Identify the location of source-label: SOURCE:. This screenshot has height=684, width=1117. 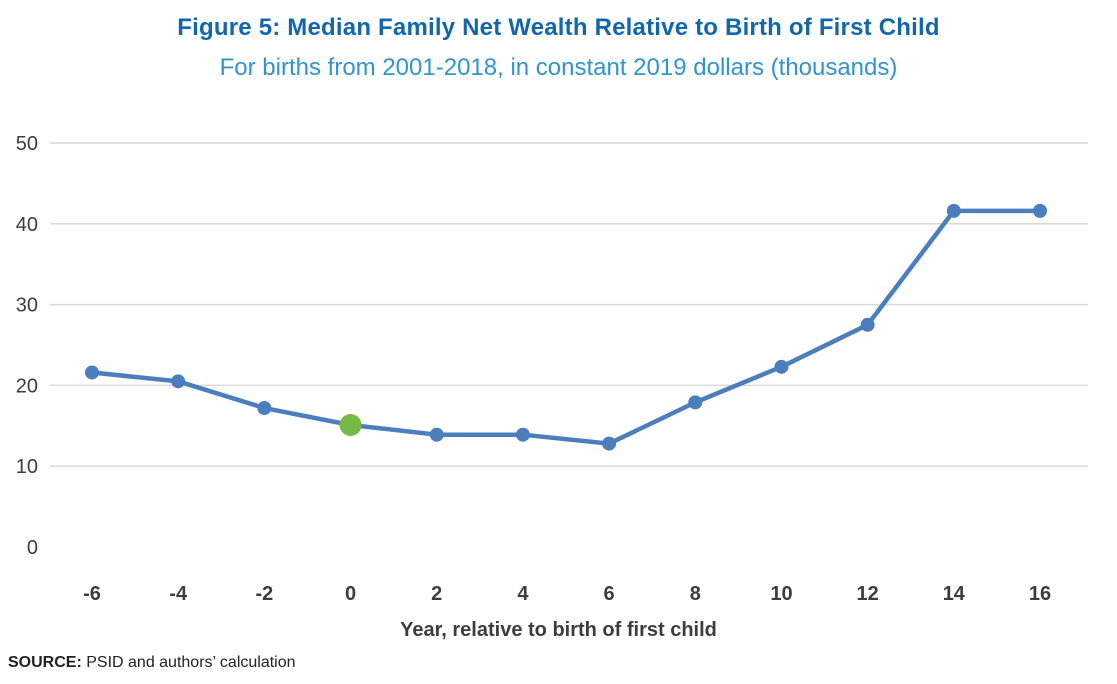
(45, 662).